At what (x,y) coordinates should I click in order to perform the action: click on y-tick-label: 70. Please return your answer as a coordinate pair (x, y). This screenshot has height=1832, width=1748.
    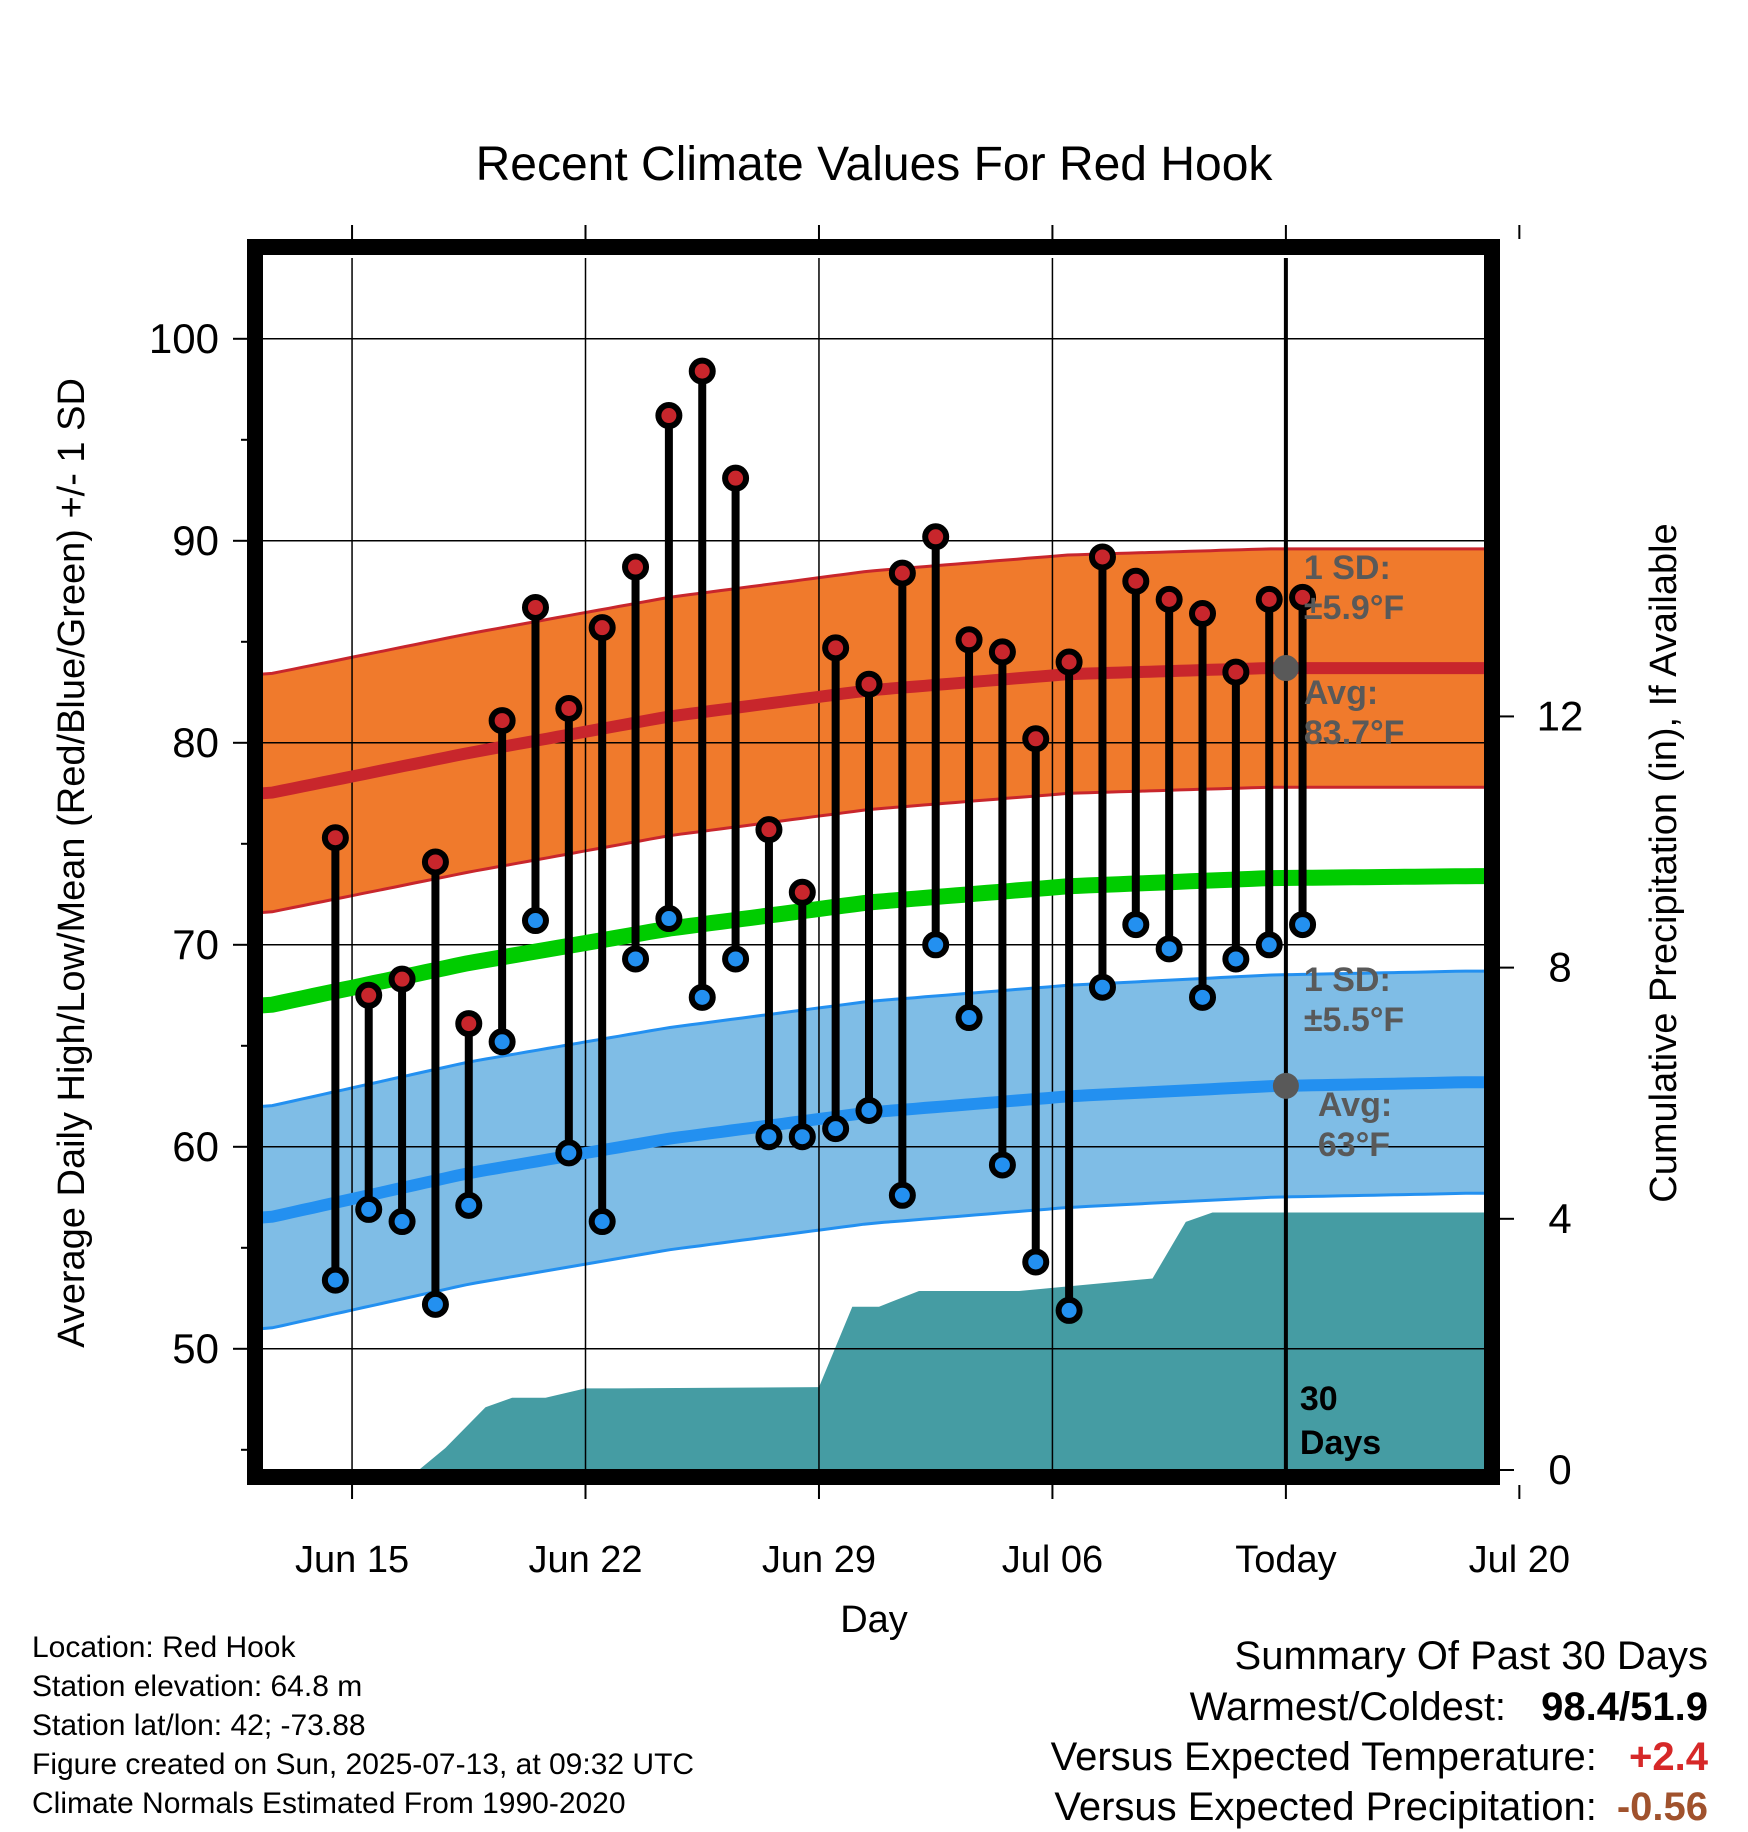
    Looking at the image, I should click on (195, 944).